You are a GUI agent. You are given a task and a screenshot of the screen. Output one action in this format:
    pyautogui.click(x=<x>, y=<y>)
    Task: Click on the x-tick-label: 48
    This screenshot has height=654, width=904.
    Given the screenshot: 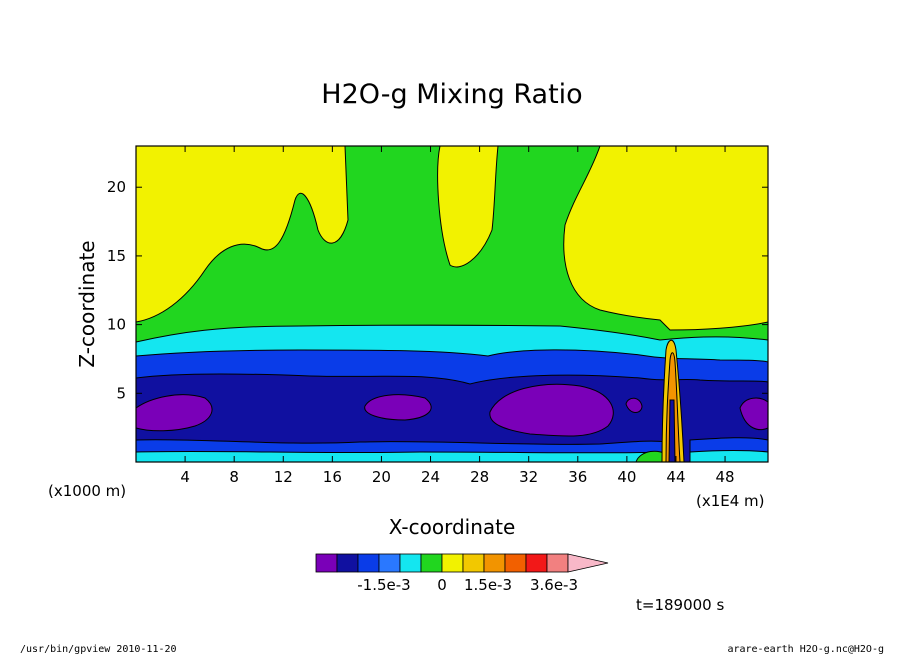 What is the action you would take?
    pyautogui.click(x=725, y=477)
    